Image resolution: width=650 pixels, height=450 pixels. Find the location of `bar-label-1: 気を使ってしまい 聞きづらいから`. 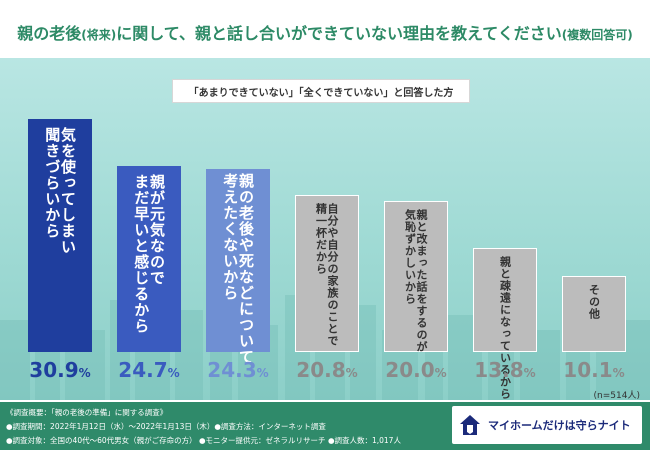

bar-label-1: 気を使ってしまい 聞きづらいから is located at coordinates (60, 190).